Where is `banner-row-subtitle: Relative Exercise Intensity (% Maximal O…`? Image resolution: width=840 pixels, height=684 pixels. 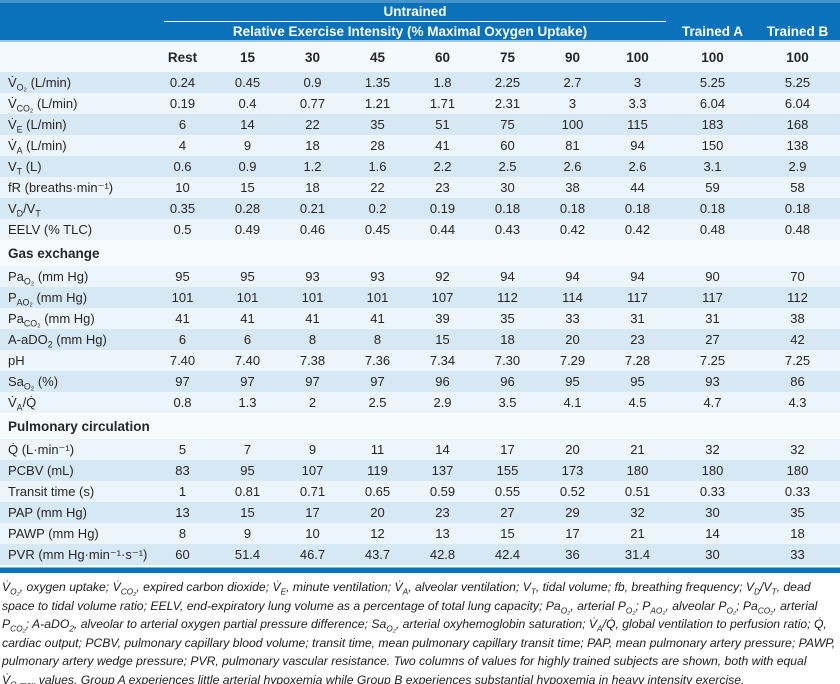
banner-row-subtitle: Relative Exercise Intensity (% Maximal O… is located at coordinates (420, 31).